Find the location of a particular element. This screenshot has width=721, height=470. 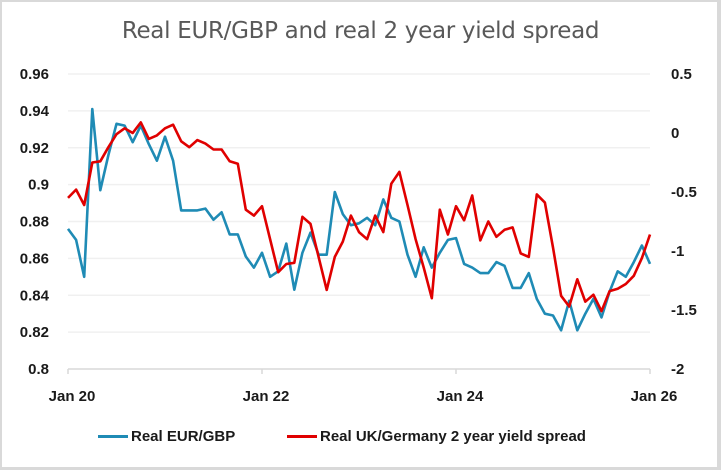

y-right-tick-label: 0.5 is located at coordinates (681, 74).